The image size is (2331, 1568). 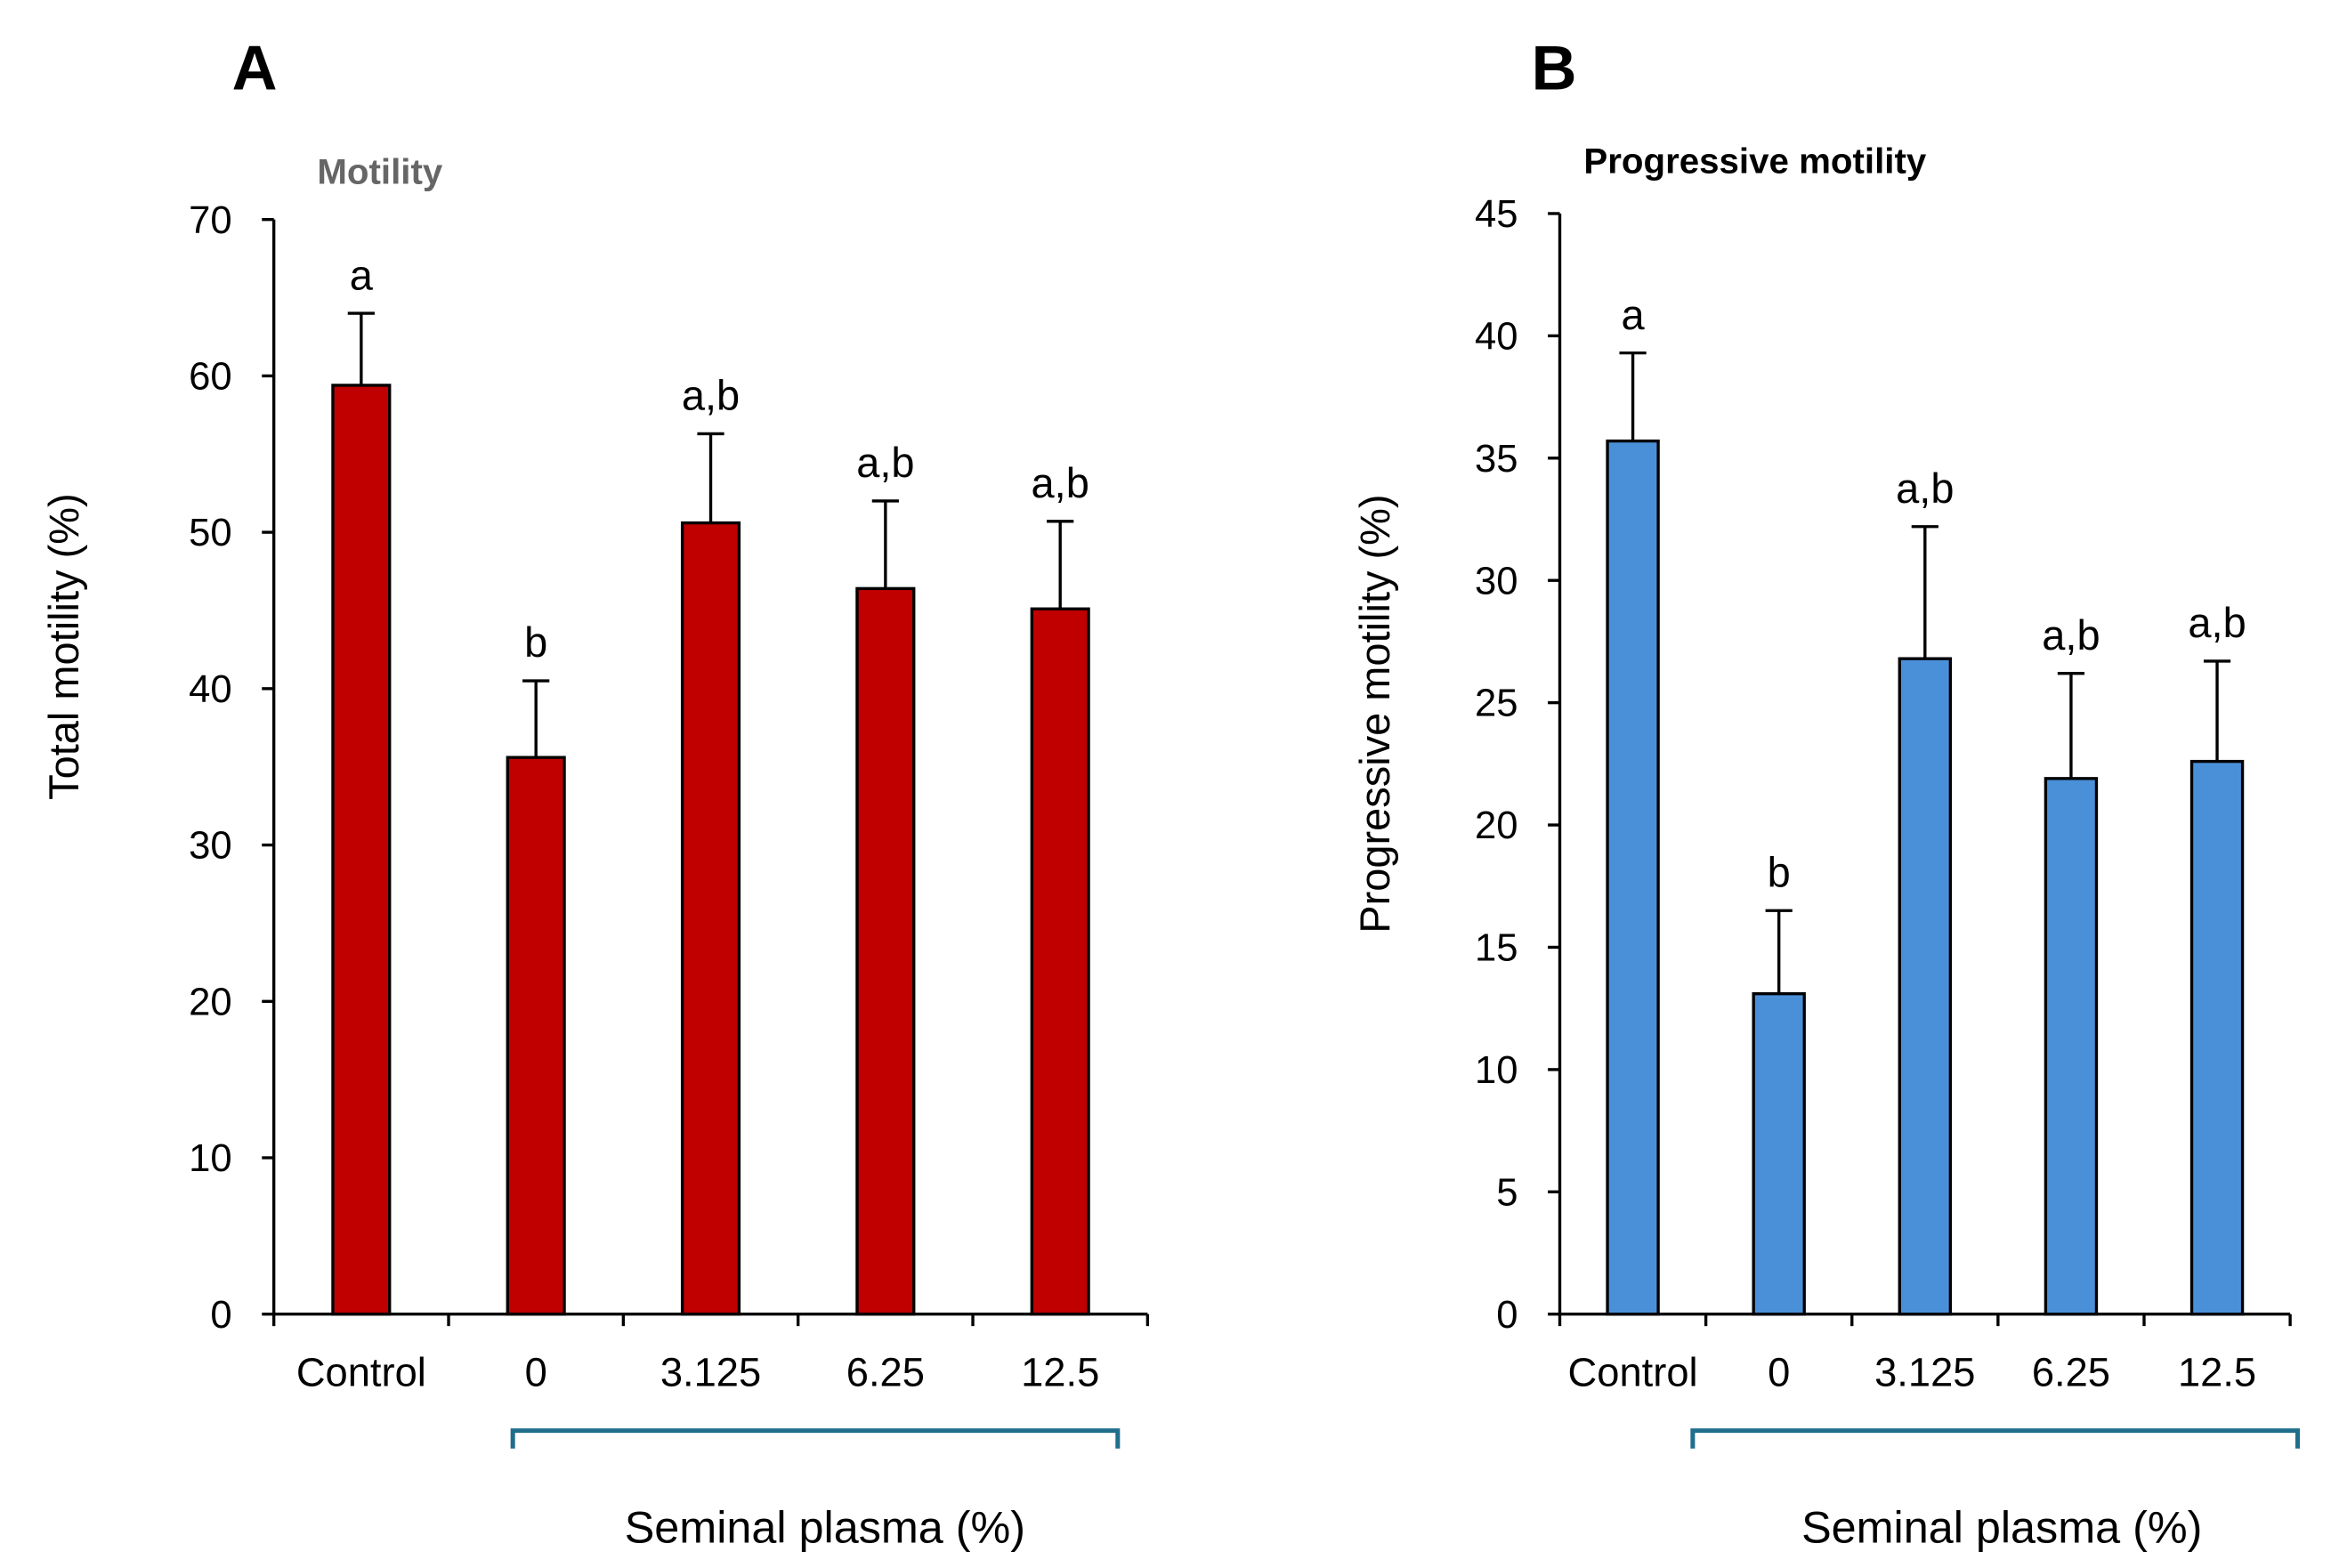 I want to click on y-tick-label-a: 20, so click(x=210, y=1002).